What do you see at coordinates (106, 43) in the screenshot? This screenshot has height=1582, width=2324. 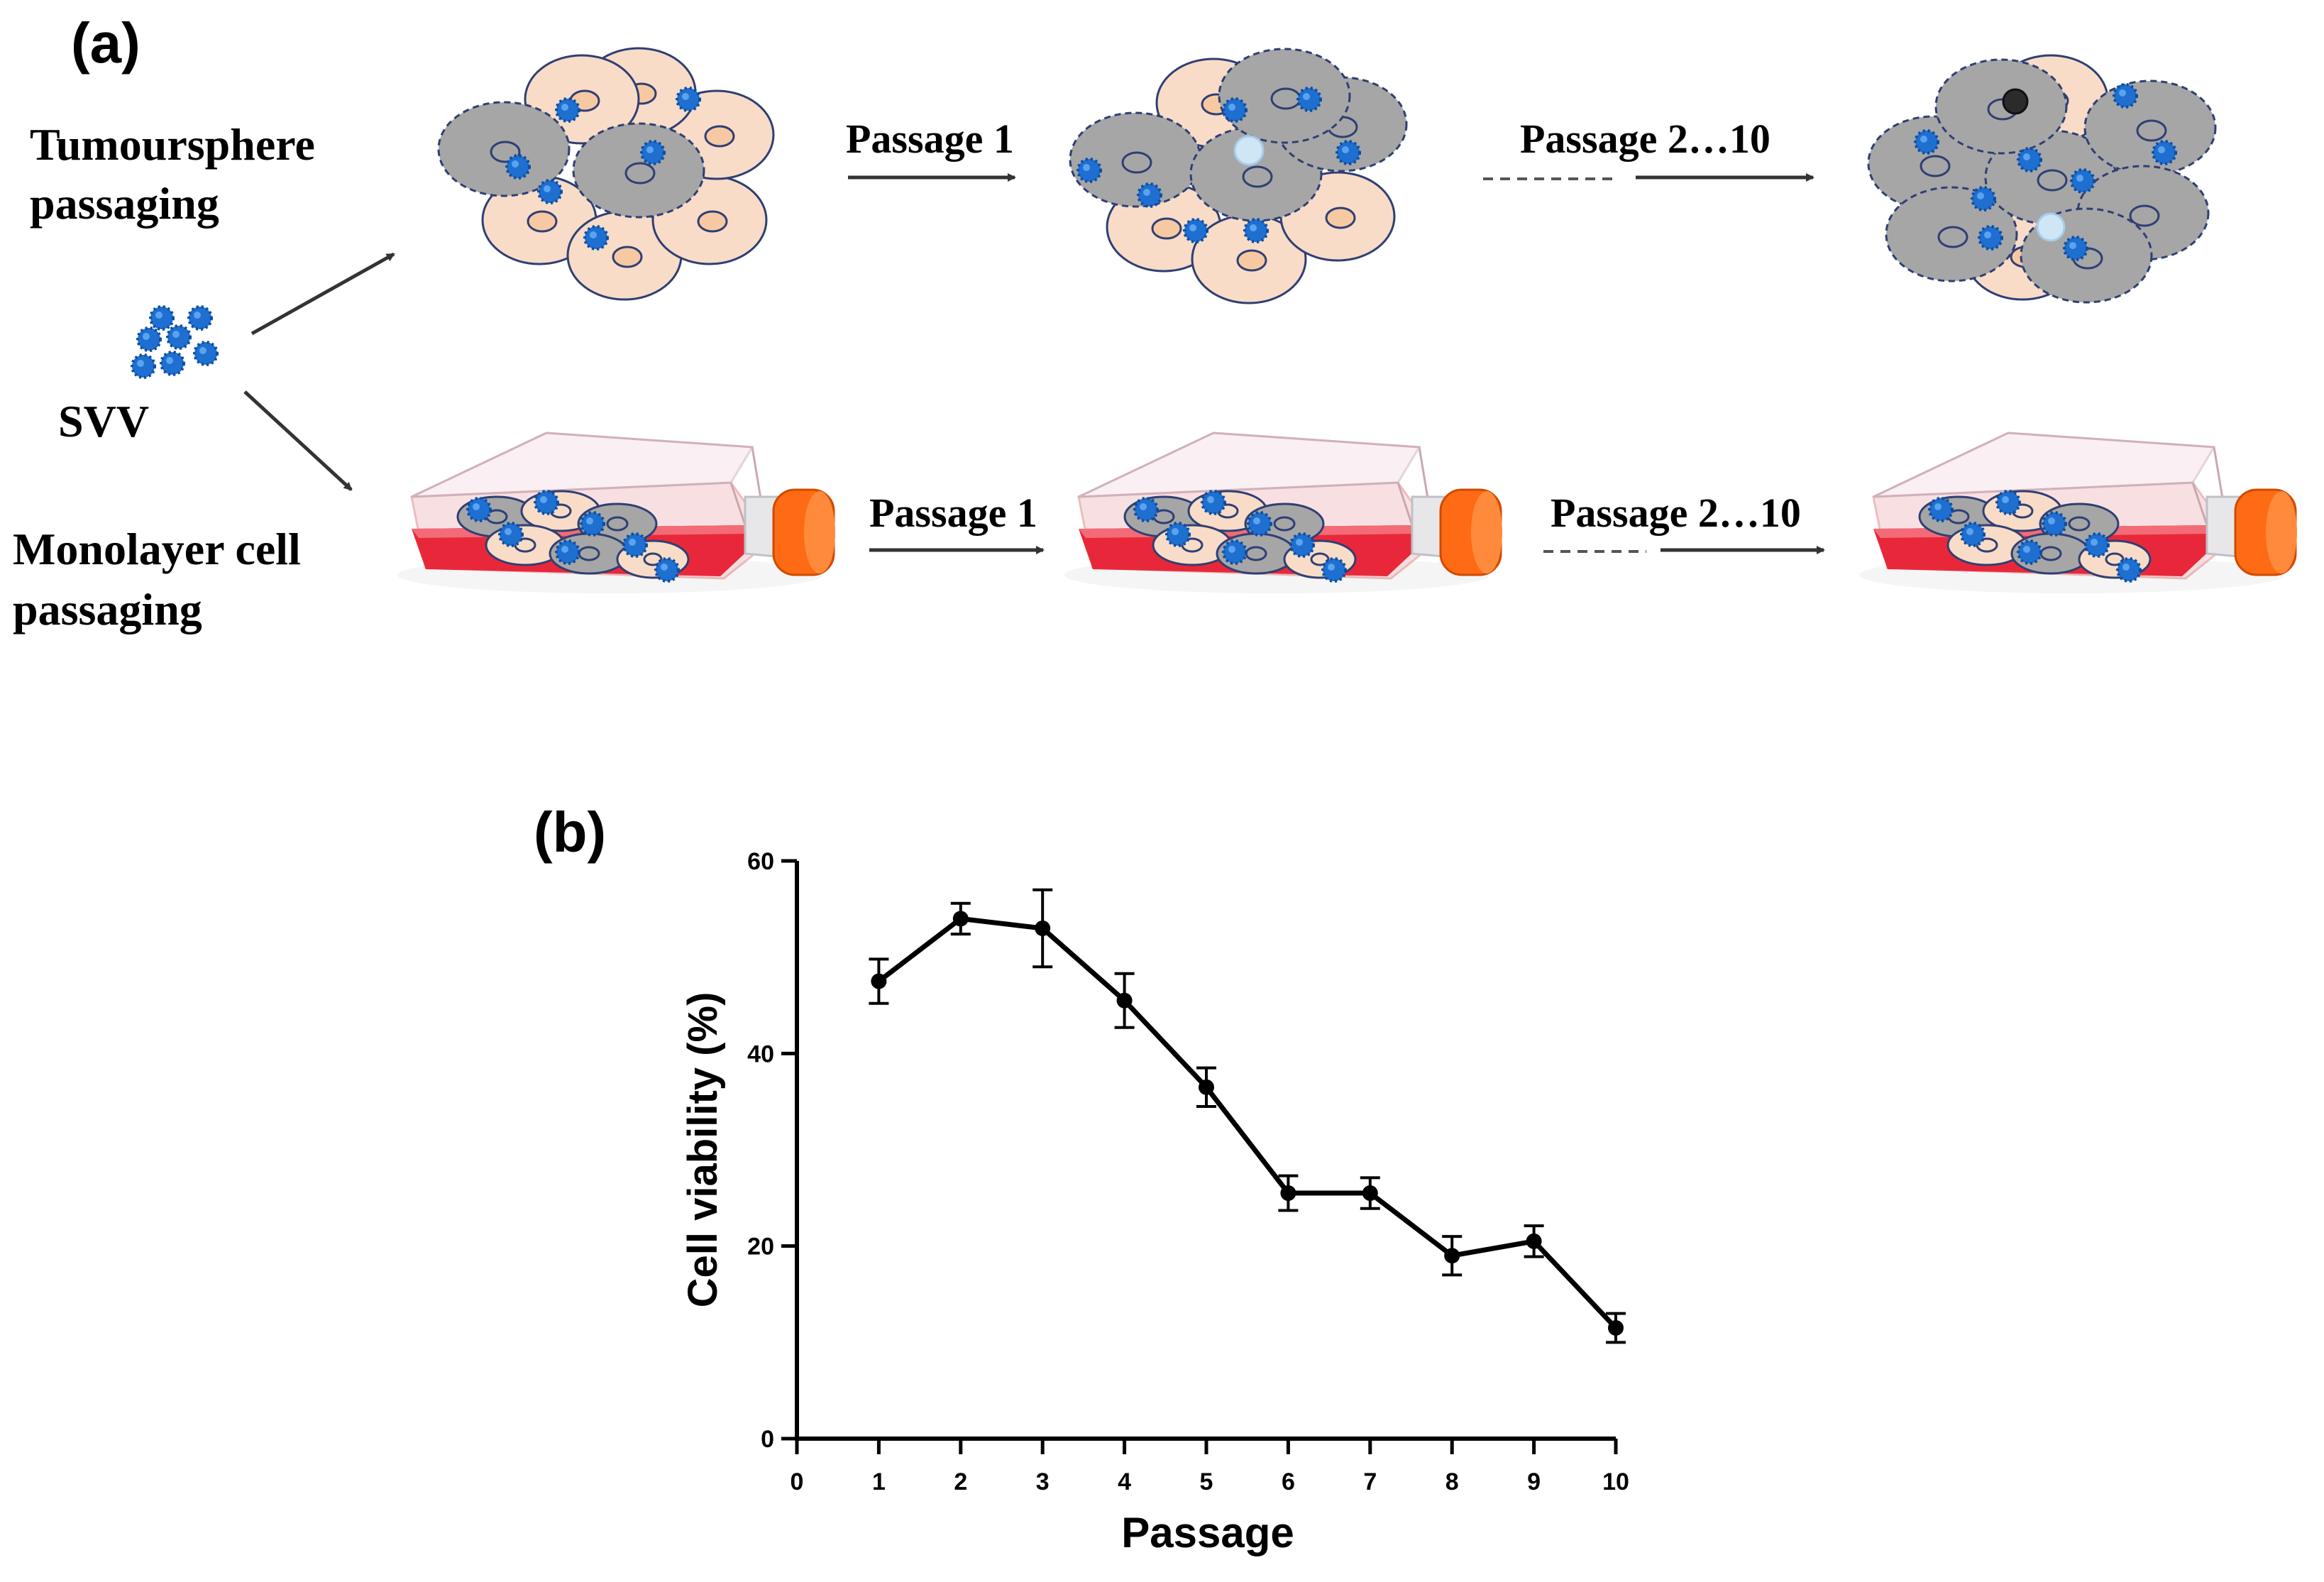 I see `panel-a-label: (a)` at bounding box center [106, 43].